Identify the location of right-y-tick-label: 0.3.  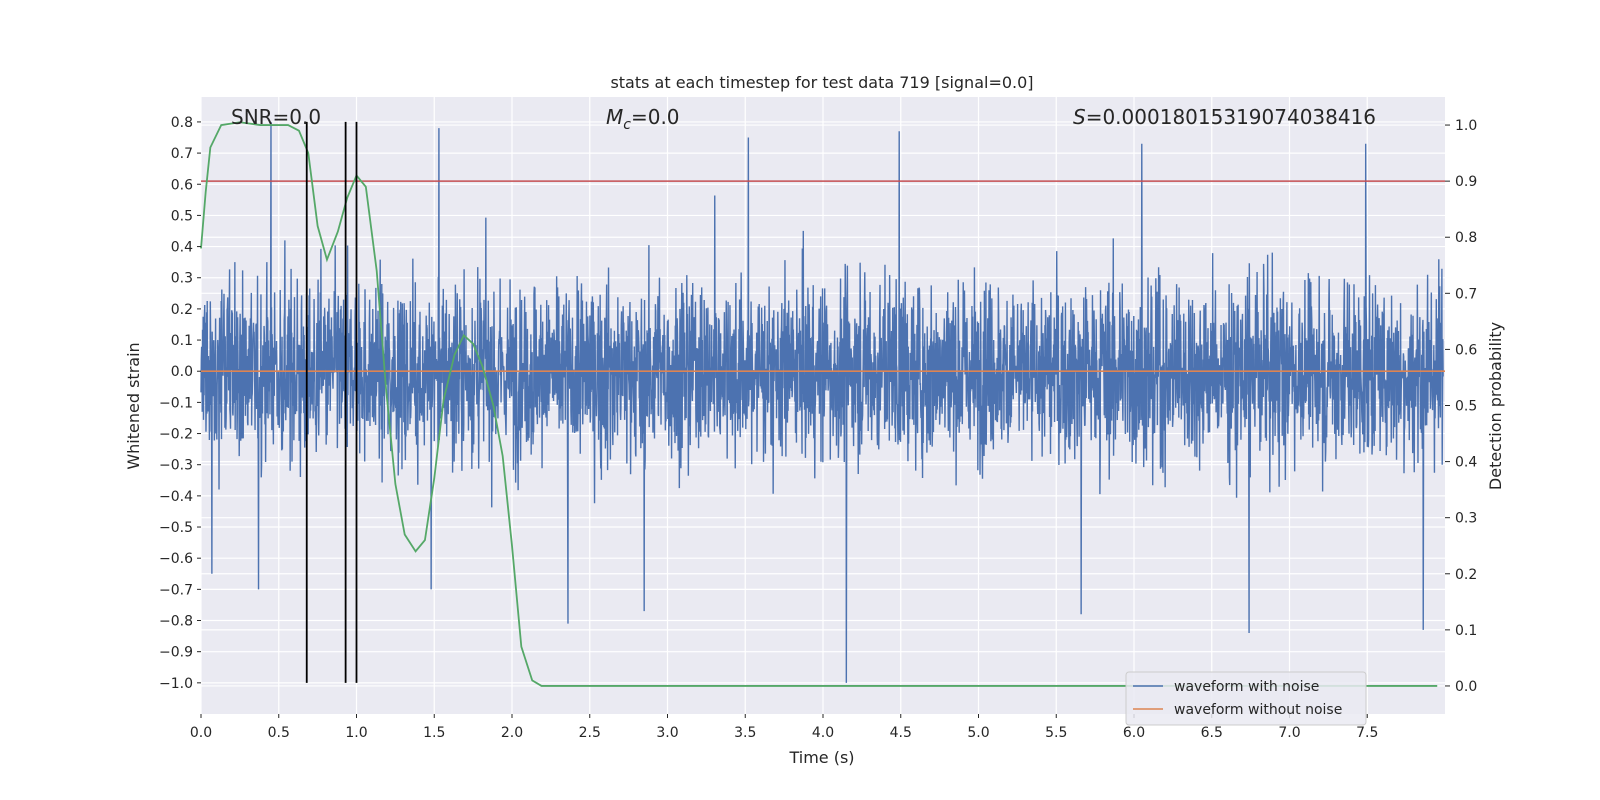
(1466, 519).